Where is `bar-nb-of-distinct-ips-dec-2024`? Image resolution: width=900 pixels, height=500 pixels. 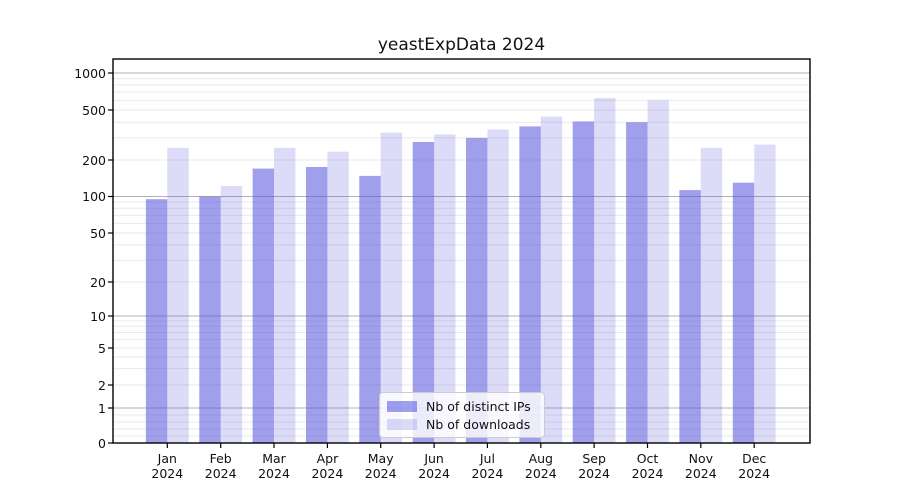 bar-nb-of-distinct-ips-dec-2024 is located at coordinates (743, 312).